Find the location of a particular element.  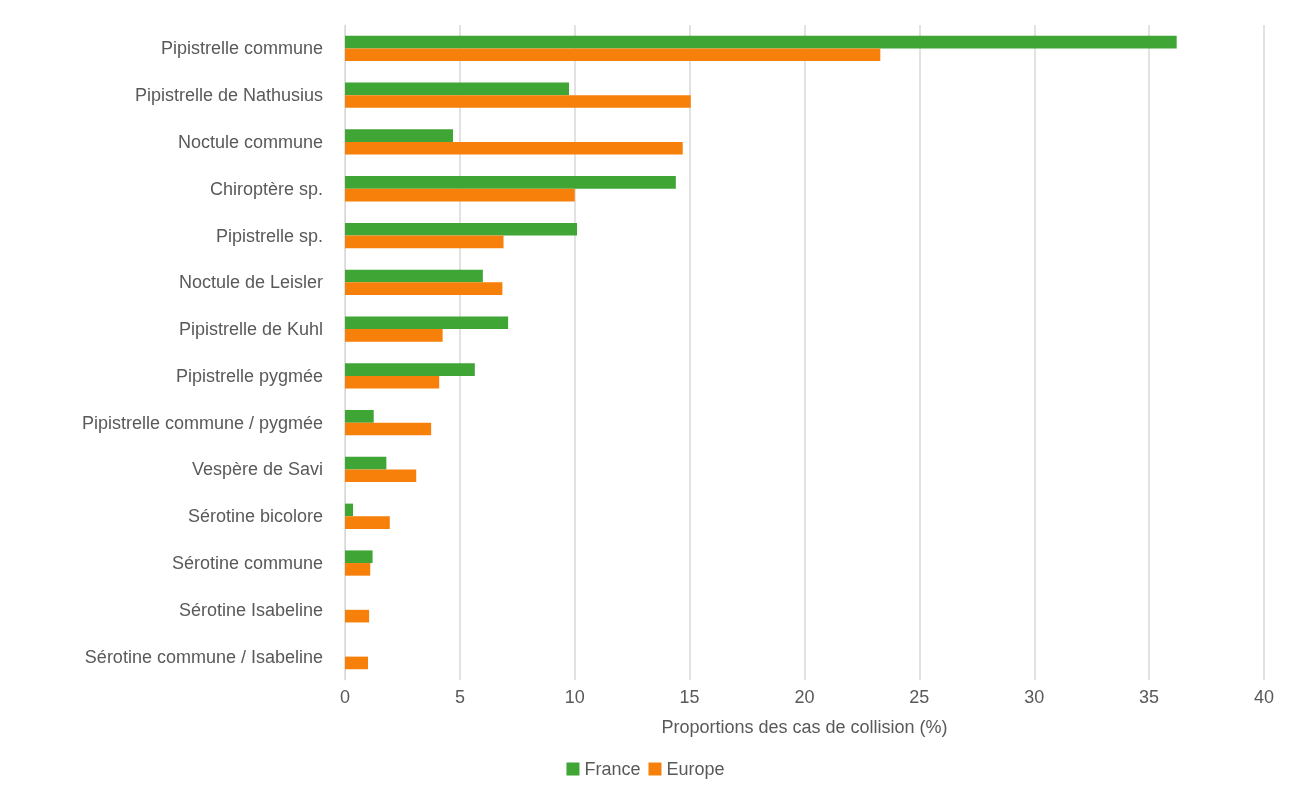

y-tick-label: Pipistrelle de Nathusius is located at coordinates (228, 95).